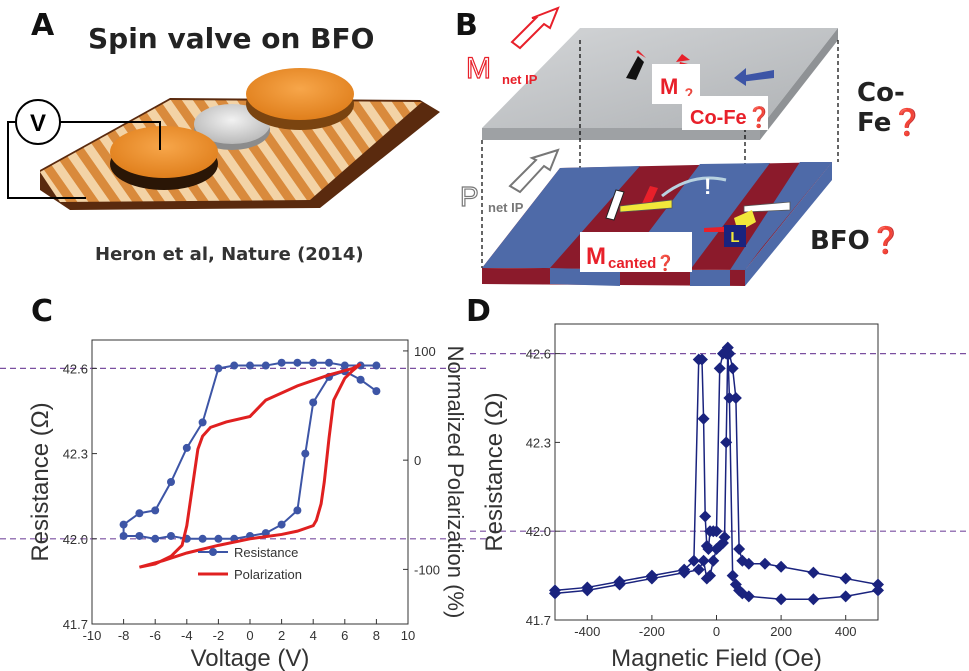 The image size is (969, 671). Describe the element at coordinates (890, 108) in the screenshot. I see `cofe-layer-label: Co-Fe❓` at that location.